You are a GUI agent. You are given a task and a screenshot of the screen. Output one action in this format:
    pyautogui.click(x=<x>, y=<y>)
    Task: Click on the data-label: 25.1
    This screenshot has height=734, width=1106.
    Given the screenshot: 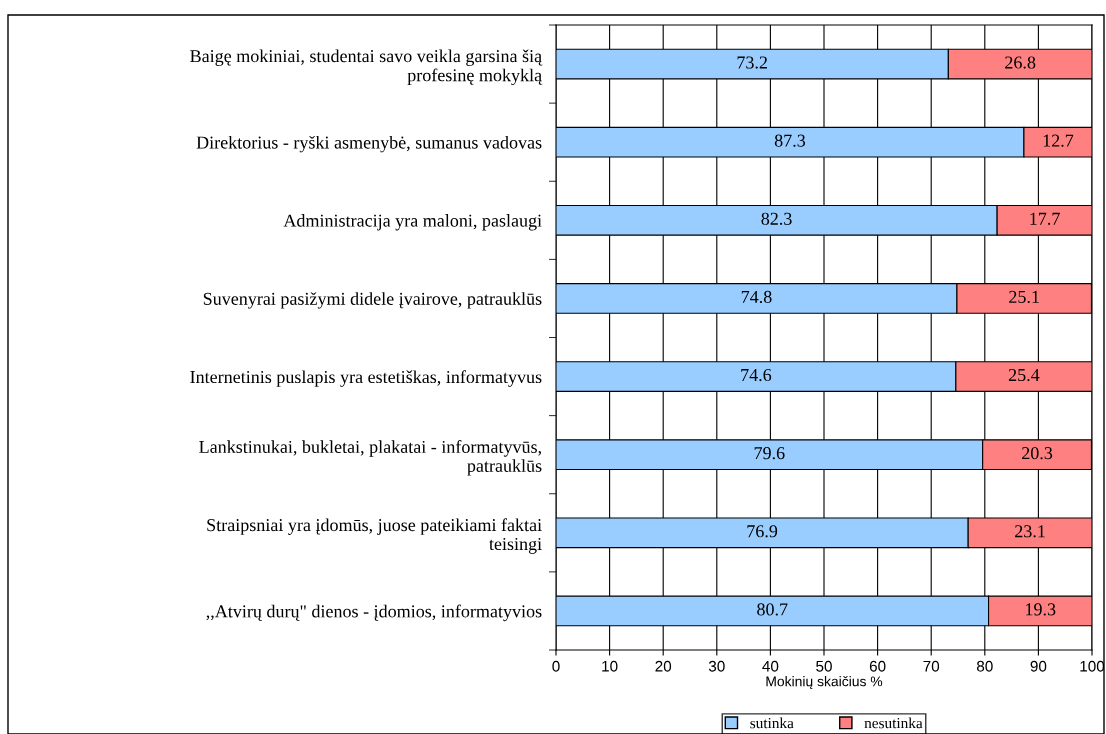 What is the action you would take?
    pyautogui.click(x=1024, y=297)
    